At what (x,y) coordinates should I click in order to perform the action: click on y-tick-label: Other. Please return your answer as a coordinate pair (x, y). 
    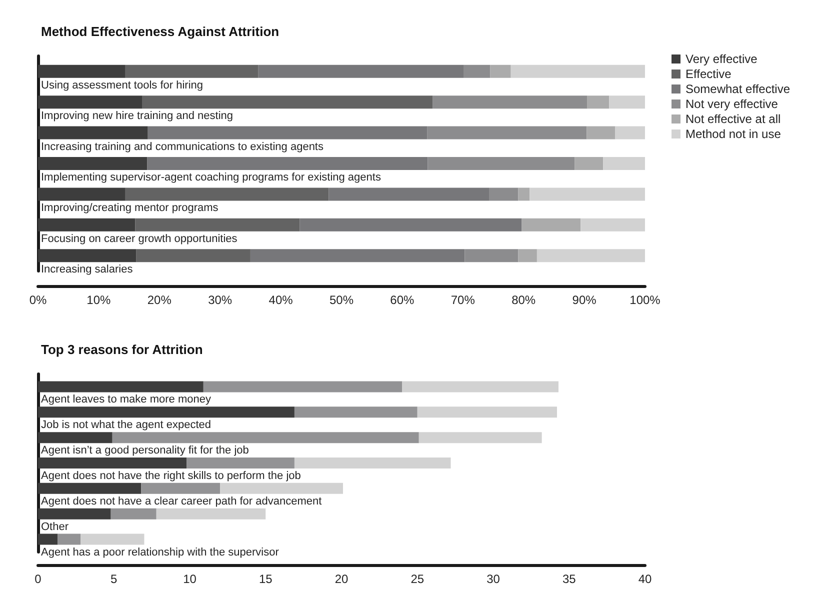
    Looking at the image, I should click on (55, 526).